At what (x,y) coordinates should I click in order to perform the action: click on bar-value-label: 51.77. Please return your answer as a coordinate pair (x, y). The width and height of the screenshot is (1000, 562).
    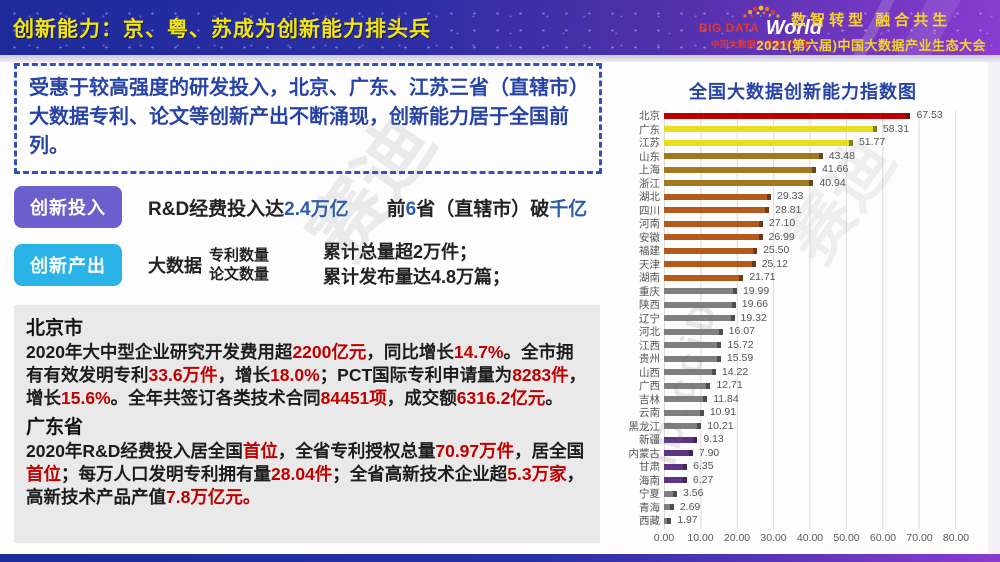
    Looking at the image, I should click on (872, 142).